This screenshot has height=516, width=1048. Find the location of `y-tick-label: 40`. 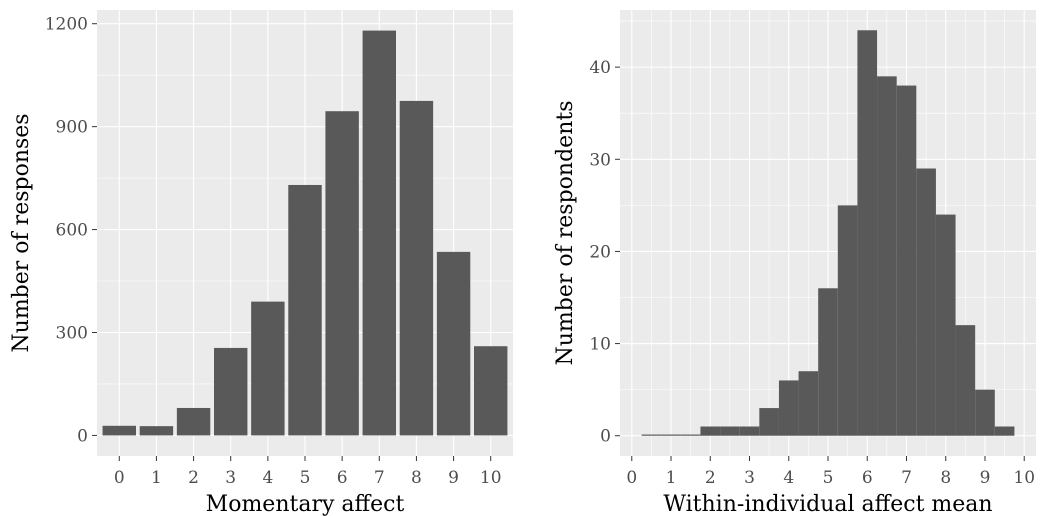

y-tick-label: 40 is located at coordinates (600, 68).